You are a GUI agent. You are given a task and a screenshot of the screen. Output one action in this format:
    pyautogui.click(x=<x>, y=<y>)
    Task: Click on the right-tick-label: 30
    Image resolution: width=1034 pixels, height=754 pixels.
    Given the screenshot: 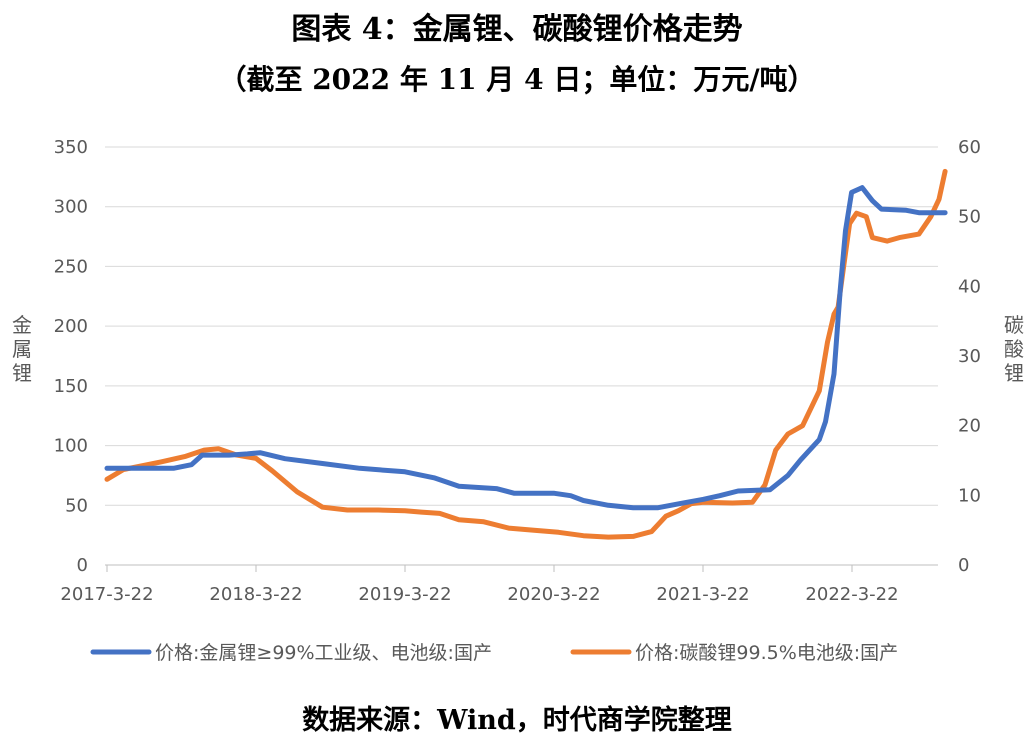 What is the action you would take?
    pyautogui.click(x=969, y=356)
    